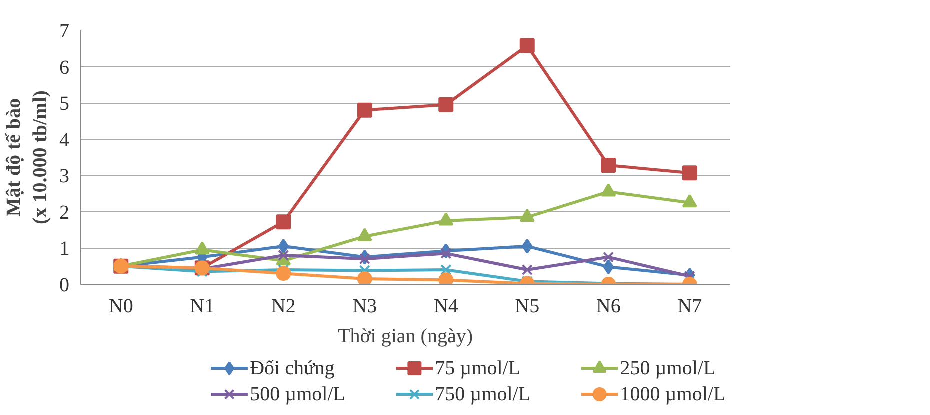  Describe the element at coordinates (27, 157) in the screenshot. I see `y-axis-title: Mật độ tế bào (x 10.000 tb/ml)` at that location.